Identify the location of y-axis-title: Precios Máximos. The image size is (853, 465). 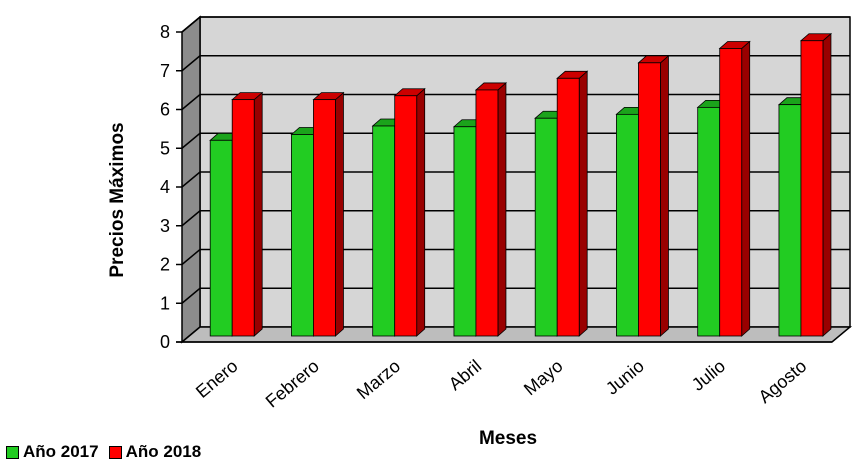
(117, 199).